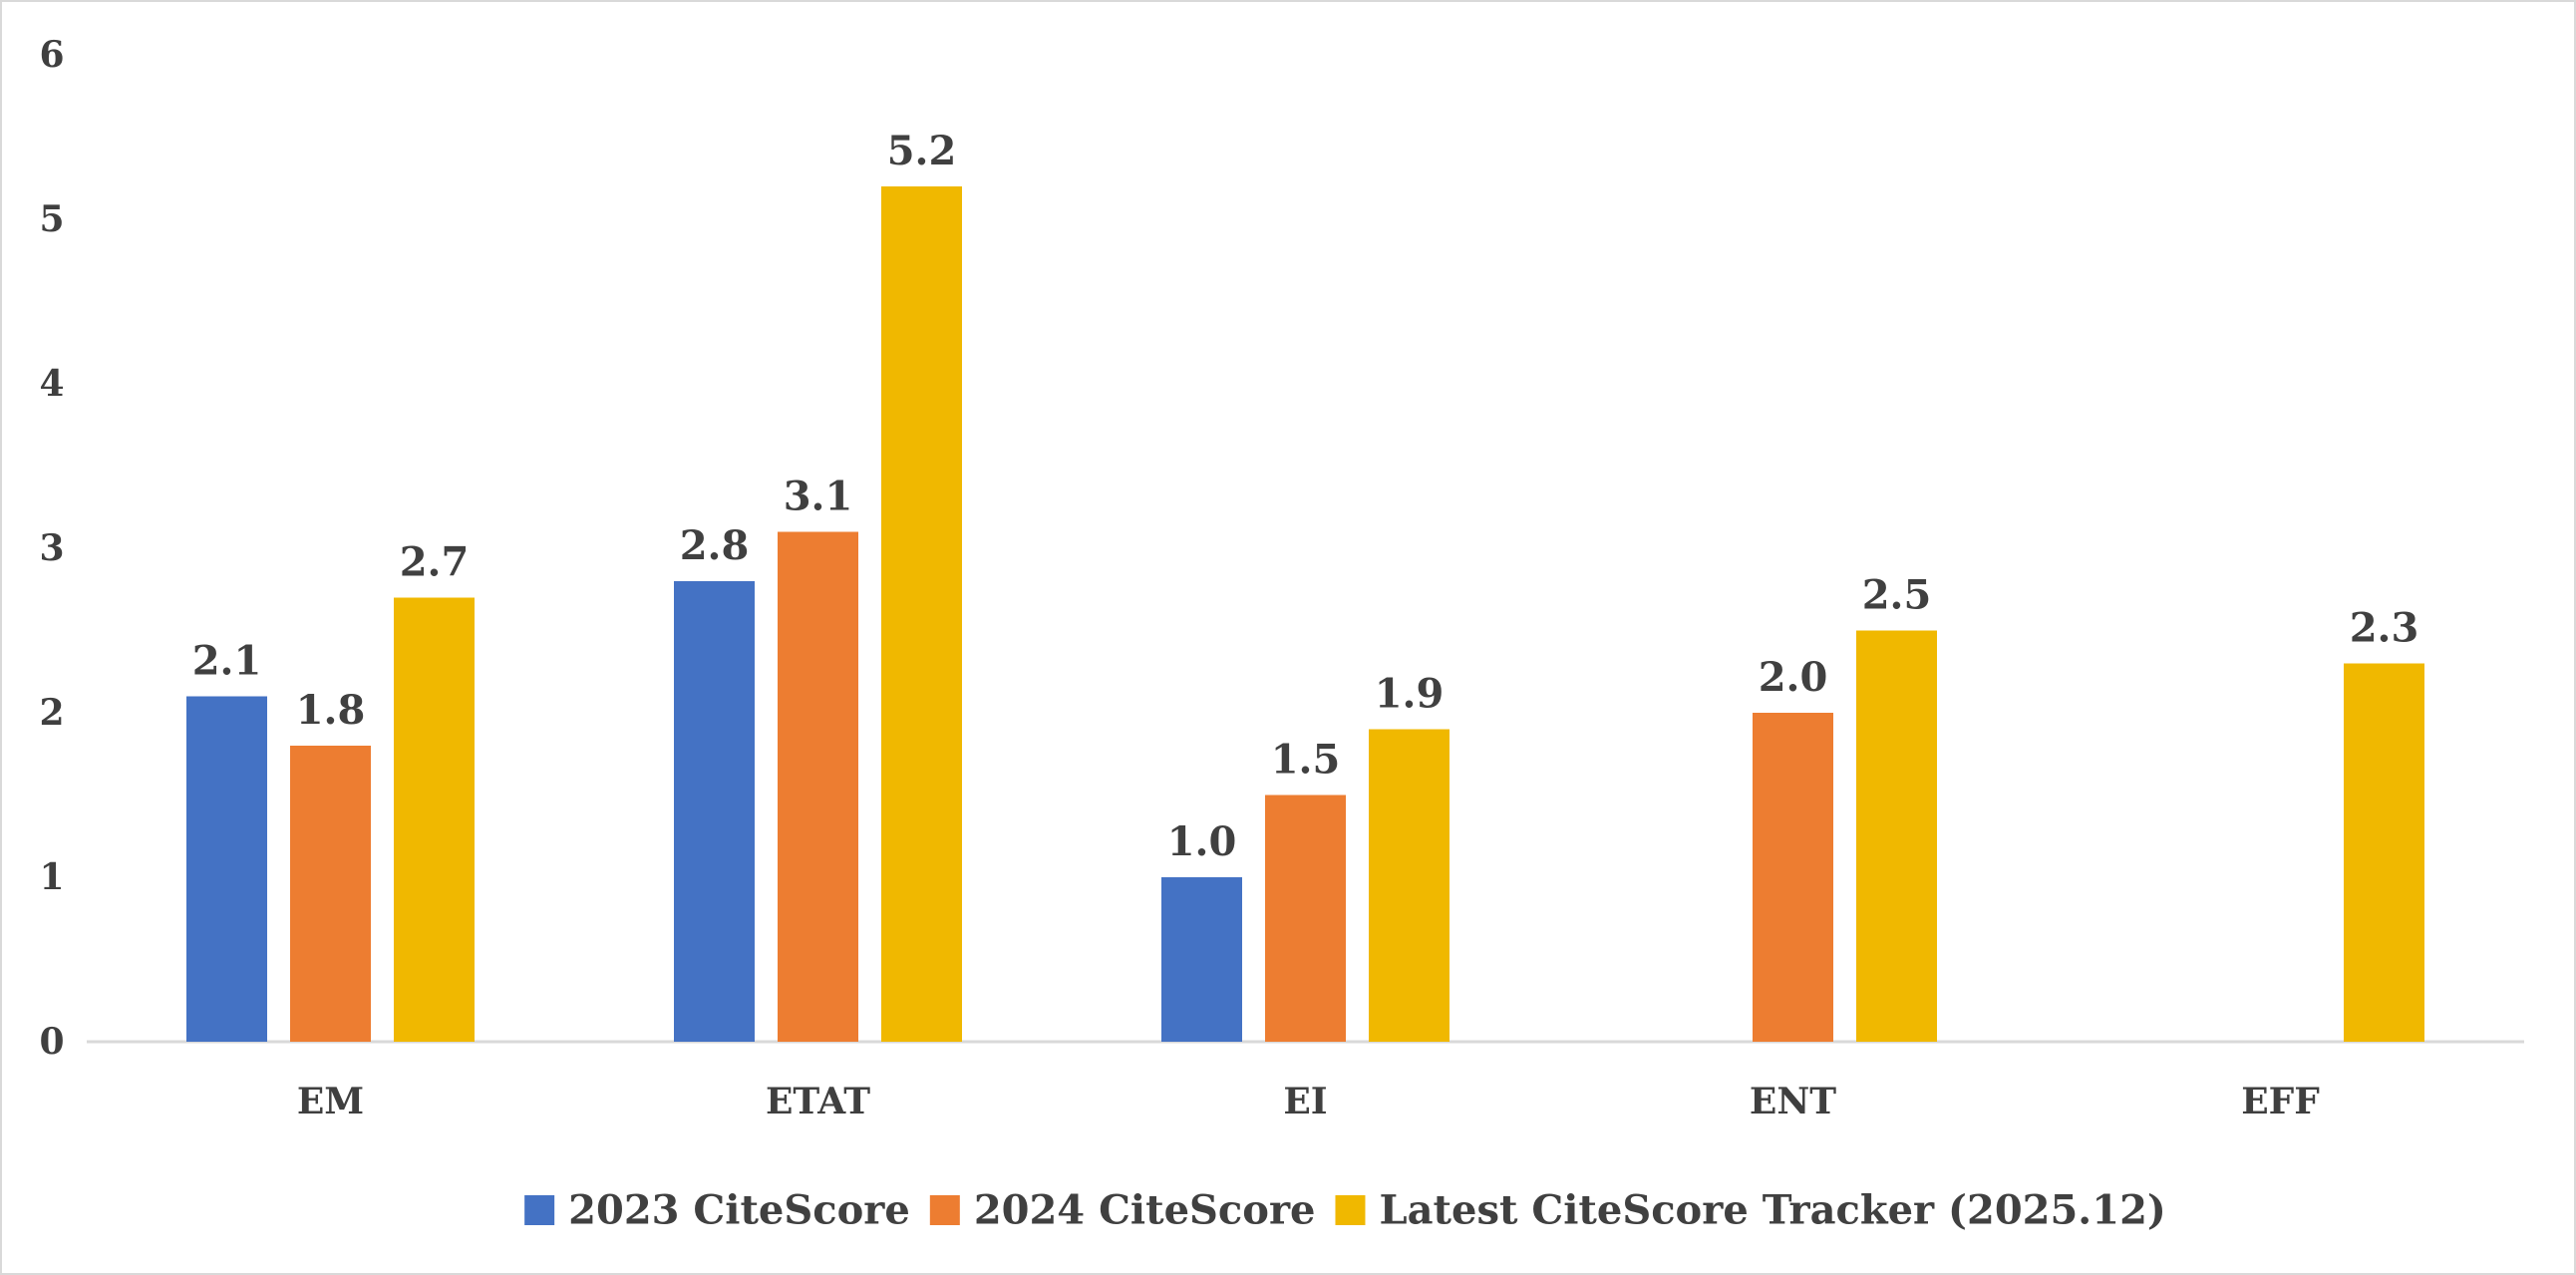  I want to click on legend-item: 2024 CiteScore, so click(1122, 1210).